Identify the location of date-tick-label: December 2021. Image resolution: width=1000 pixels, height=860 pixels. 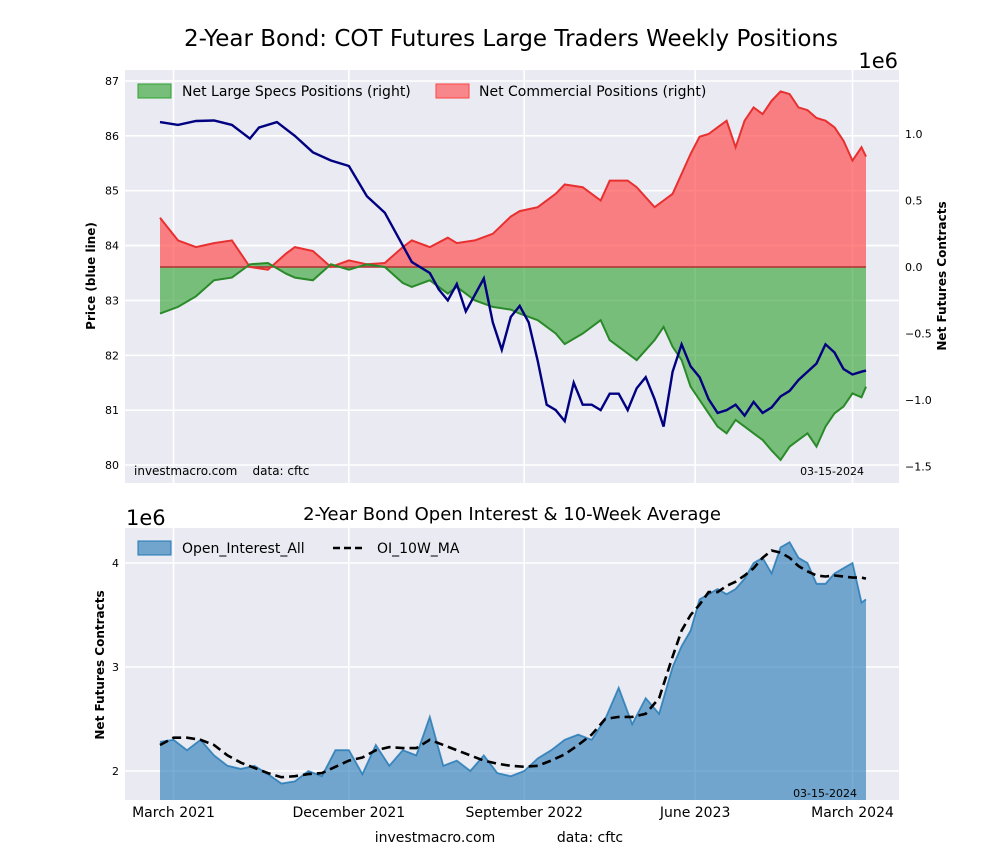
(349, 813).